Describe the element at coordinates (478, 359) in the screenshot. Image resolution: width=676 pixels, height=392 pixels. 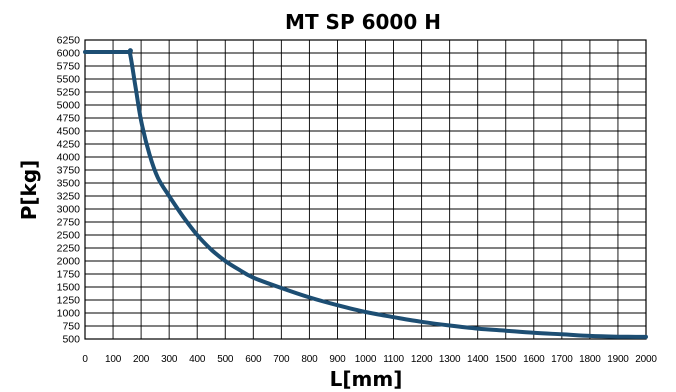
I see `x-tick-label: 1400` at that location.